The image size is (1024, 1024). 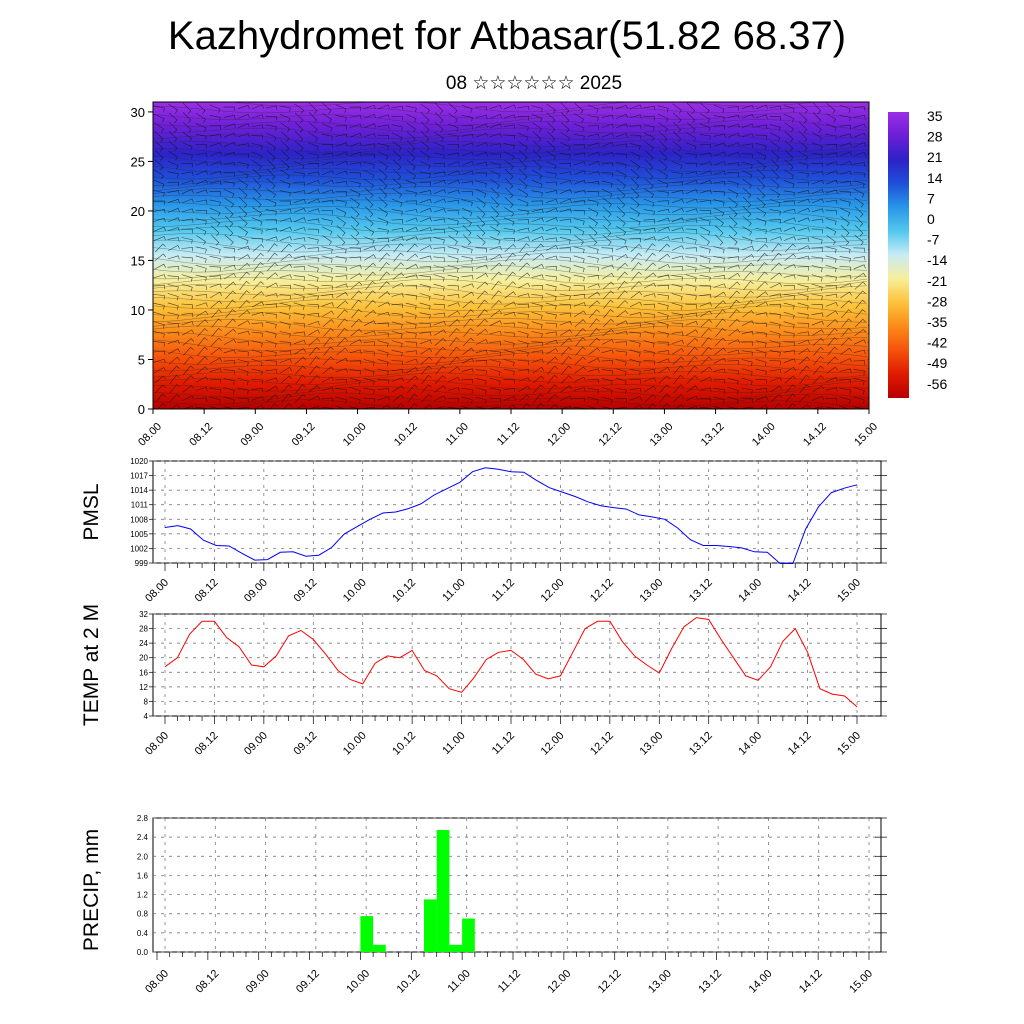 What do you see at coordinates (453, 590) in the screenshot?
I see `time-label: 11.00` at bounding box center [453, 590].